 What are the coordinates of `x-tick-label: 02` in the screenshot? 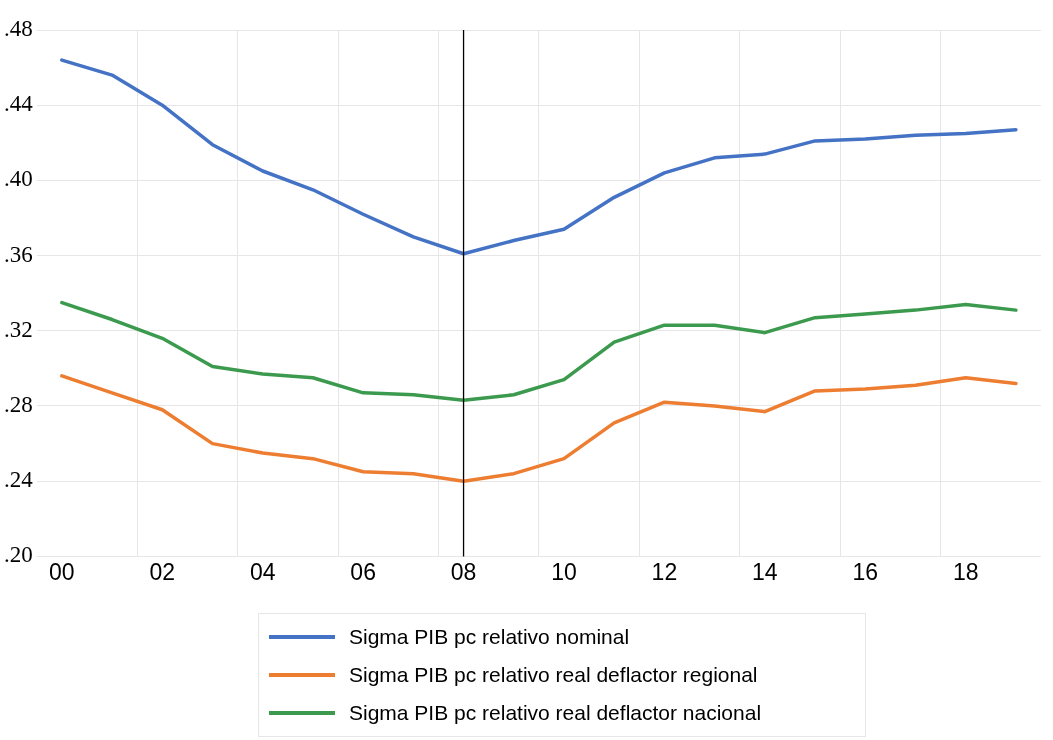 It's located at (162, 571).